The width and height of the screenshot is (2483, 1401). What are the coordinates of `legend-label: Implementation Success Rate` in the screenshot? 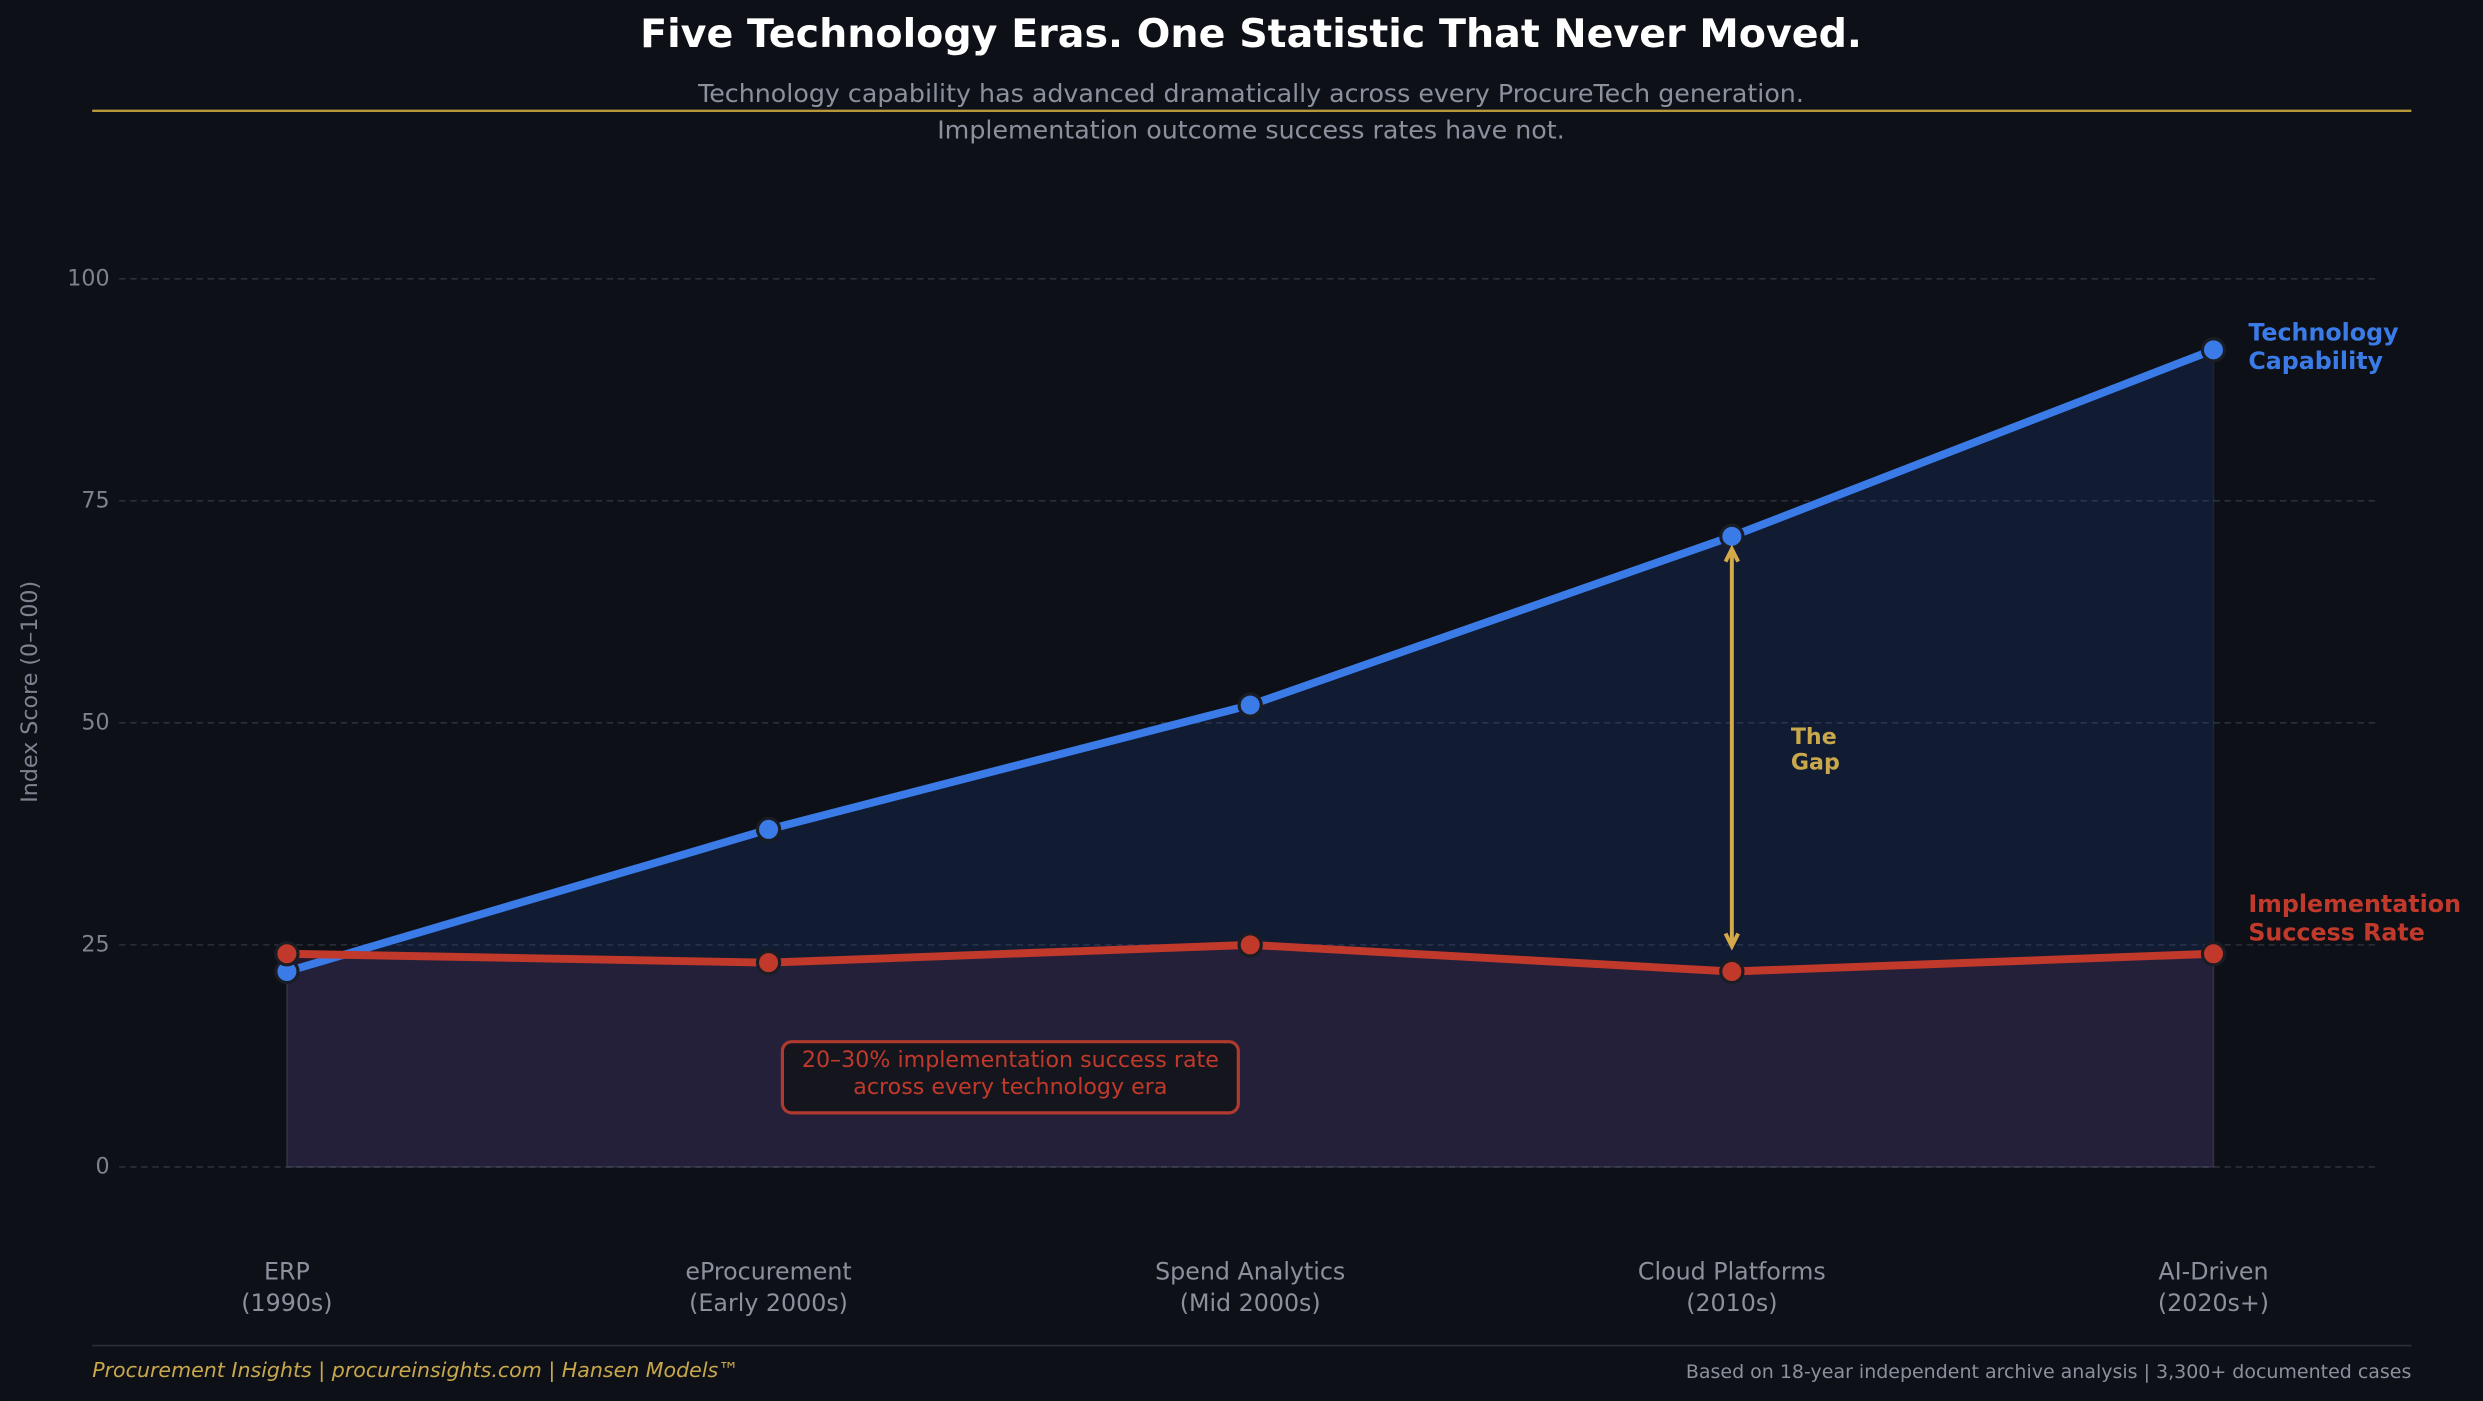 It's located at (2354, 919).